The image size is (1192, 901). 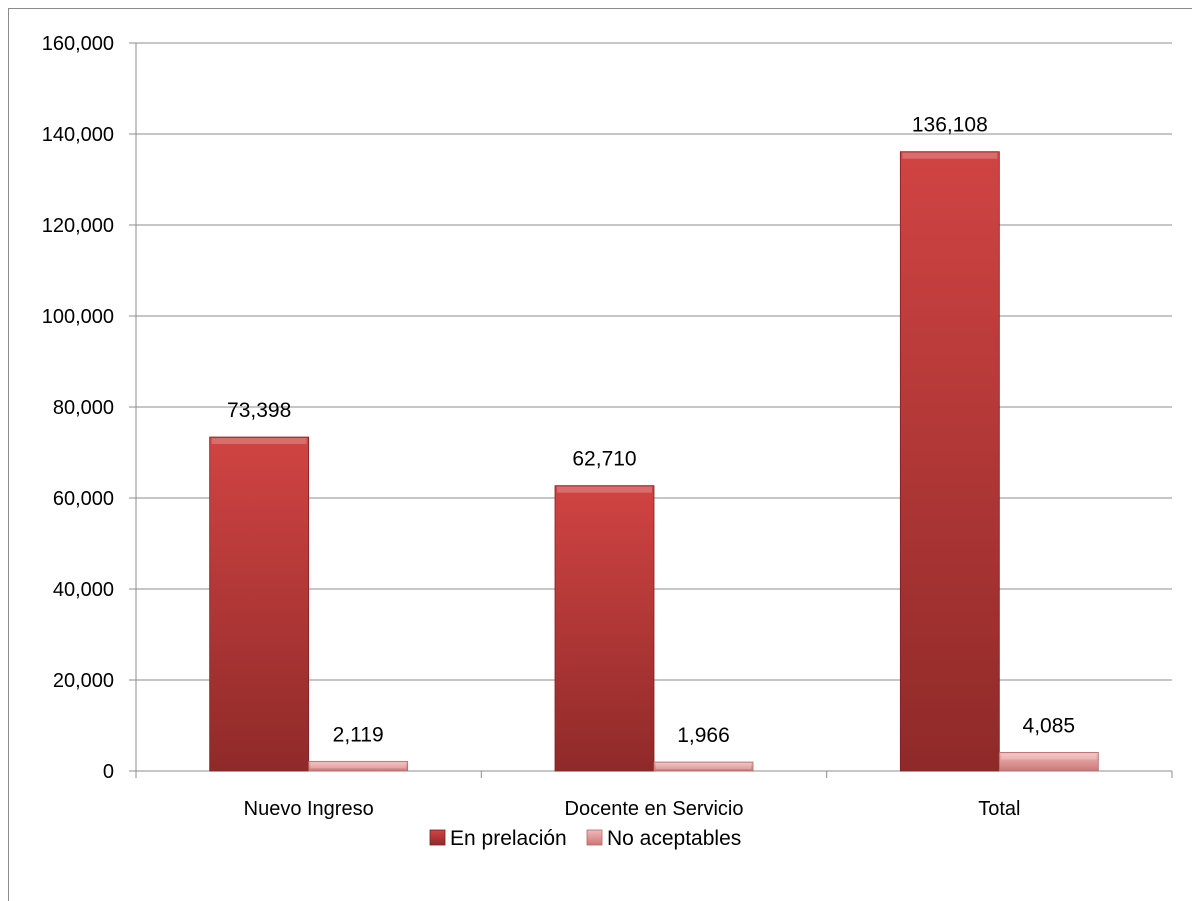 What do you see at coordinates (309, 809) in the screenshot?
I see `x-tick-label: Nuevo Ingreso` at bounding box center [309, 809].